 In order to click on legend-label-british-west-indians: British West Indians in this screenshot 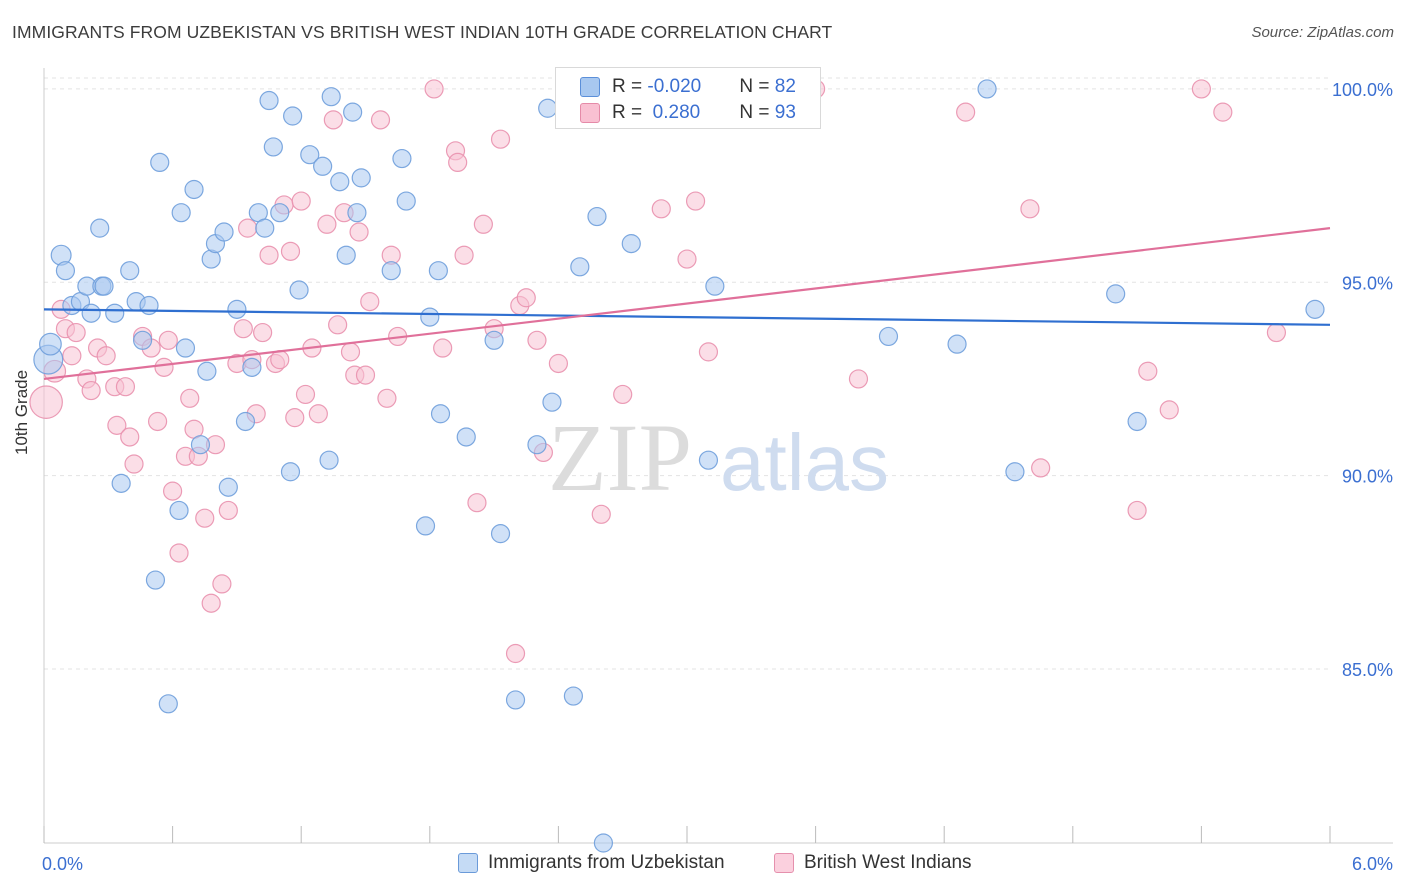, I will do `click(888, 862)`.